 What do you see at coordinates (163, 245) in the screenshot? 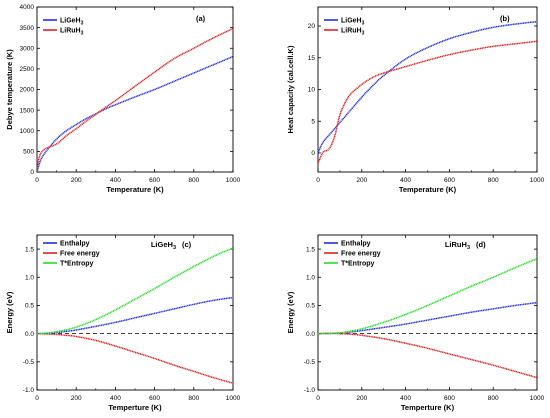
I see `compound-label: LiGeH3` at bounding box center [163, 245].